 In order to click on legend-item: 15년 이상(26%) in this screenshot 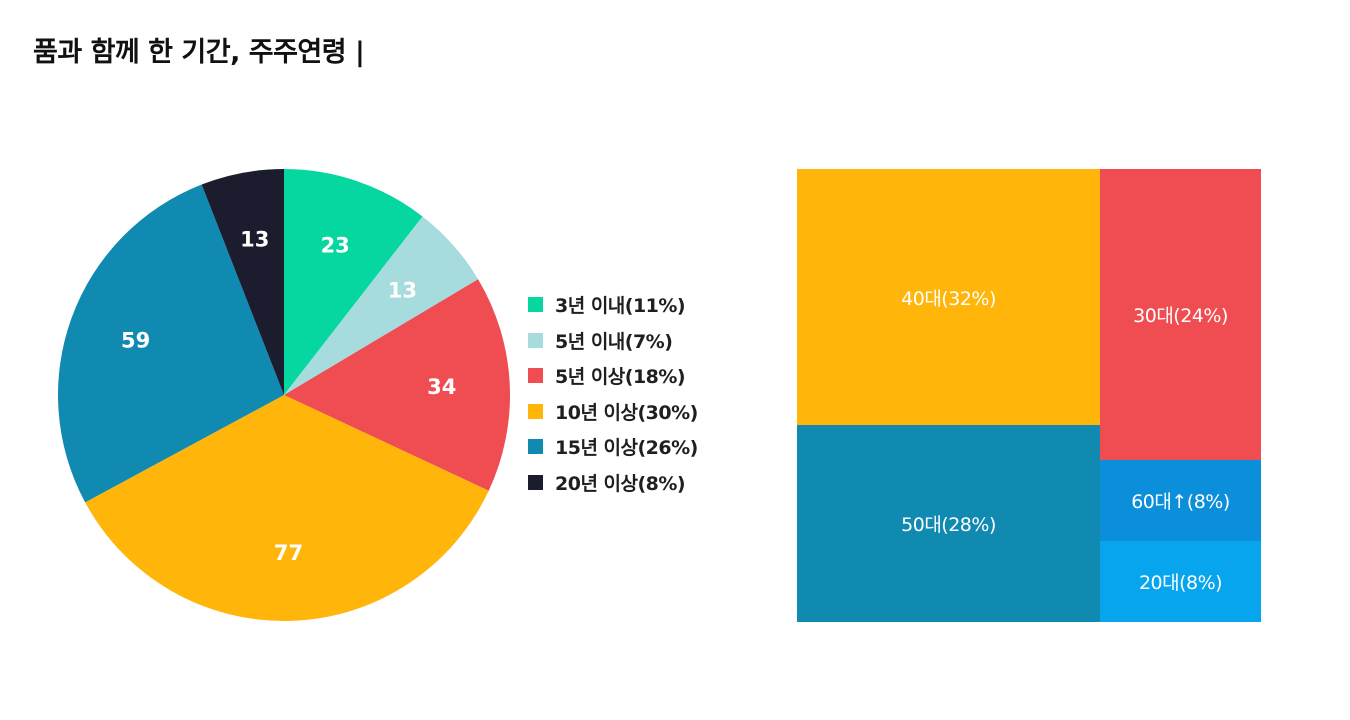, I will do `click(613, 446)`.